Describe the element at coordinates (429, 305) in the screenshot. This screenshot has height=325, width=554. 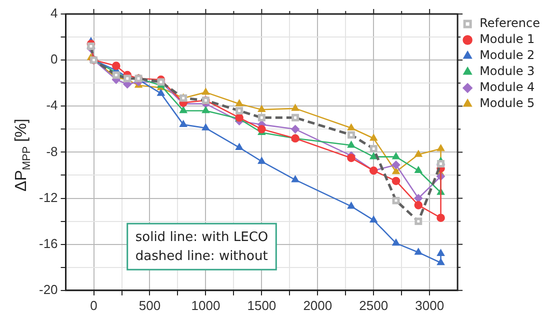
I see `x-tick-label: 3000` at that location.